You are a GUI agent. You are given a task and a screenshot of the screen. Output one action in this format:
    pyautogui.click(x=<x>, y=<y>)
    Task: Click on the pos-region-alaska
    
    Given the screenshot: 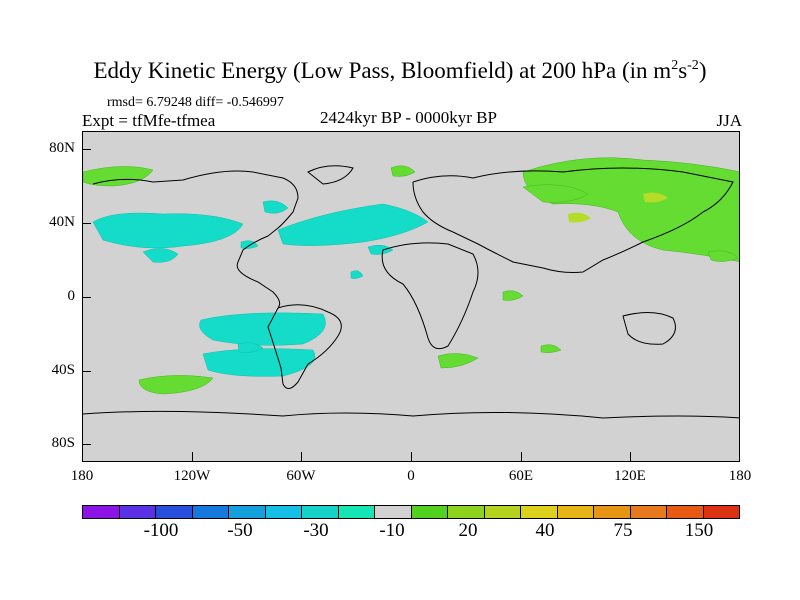 What is the action you would take?
    pyautogui.click(x=118, y=176)
    